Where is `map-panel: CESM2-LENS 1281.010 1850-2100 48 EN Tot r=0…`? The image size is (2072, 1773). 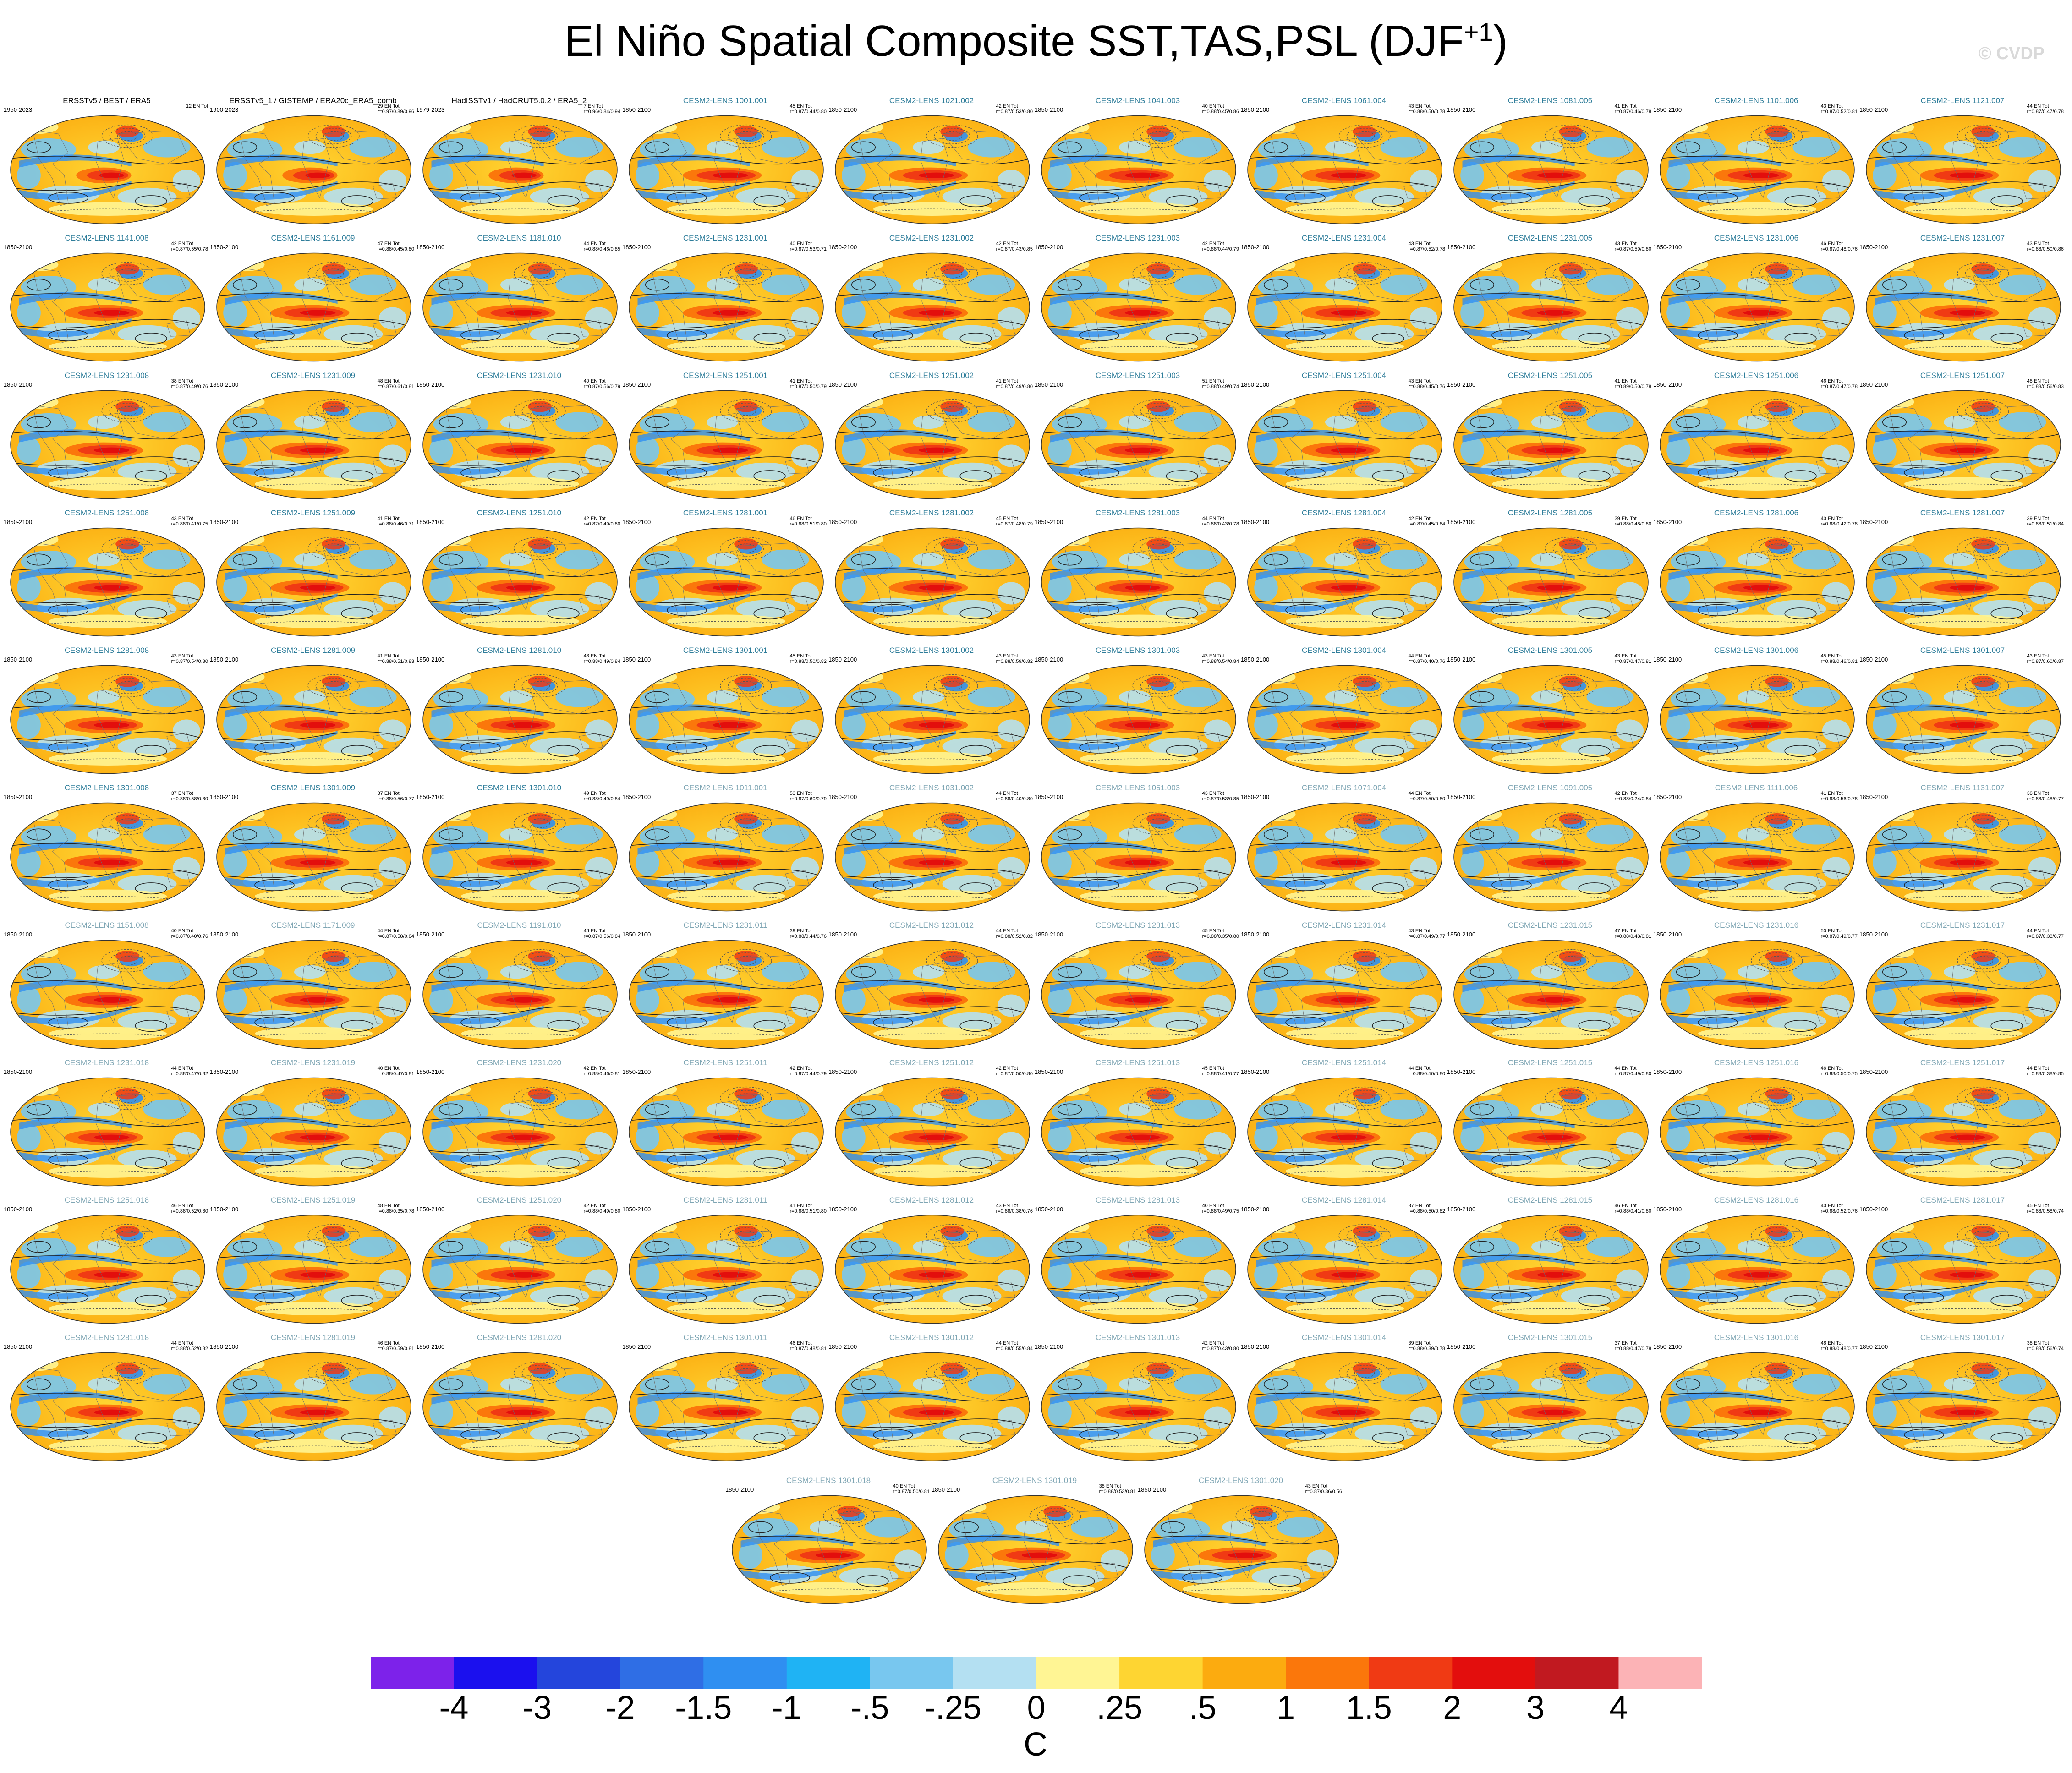 map-panel: CESM2-LENS 1281.010 1850-2100 48 EN Tot r=0… is located at coordinates (519, 715).